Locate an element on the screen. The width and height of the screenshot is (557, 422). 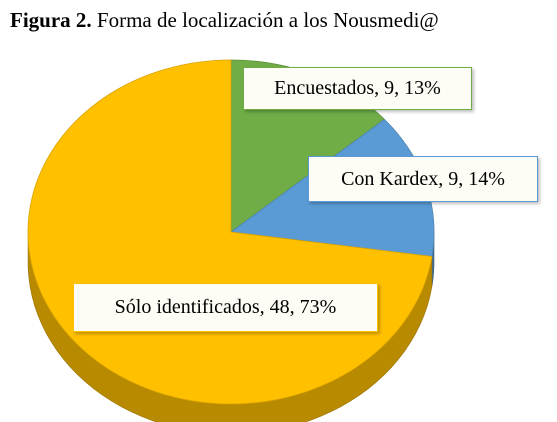
figure-title: Forma de localización a los Nousmedi@ is located at coordinates (267, 20).